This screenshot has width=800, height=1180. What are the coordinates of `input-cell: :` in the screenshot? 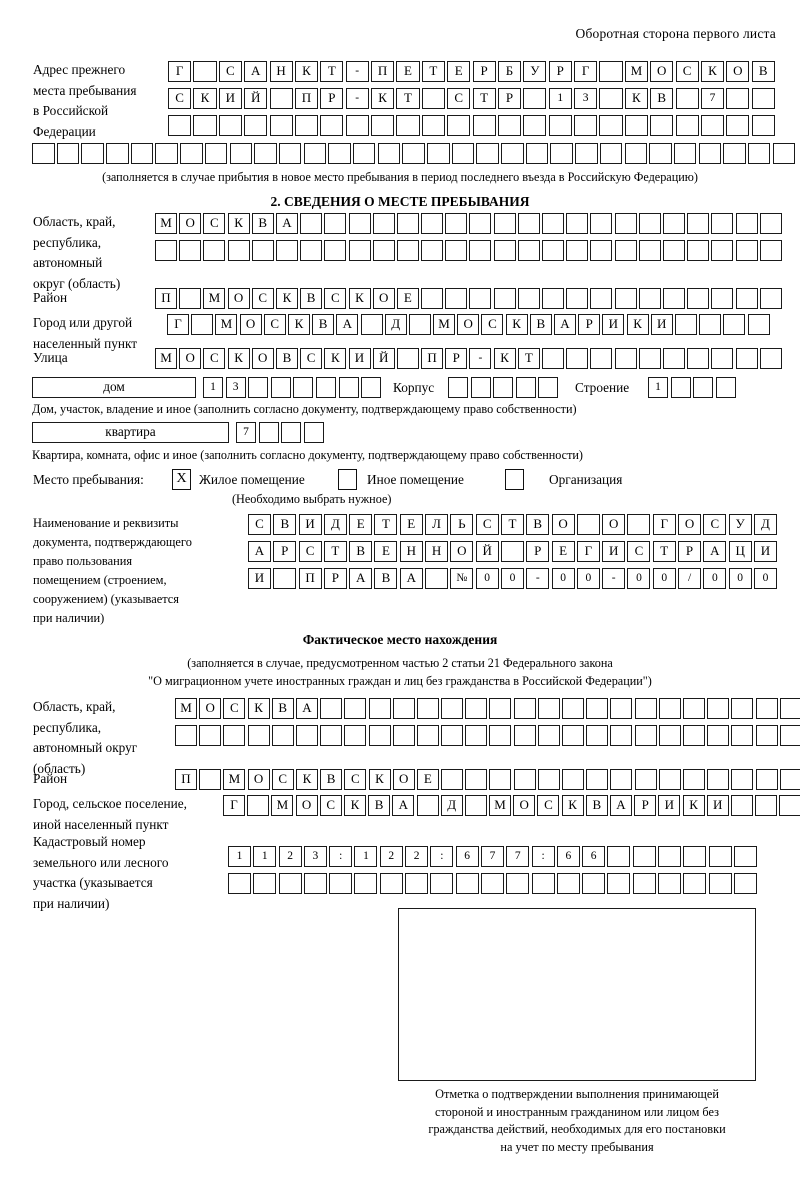 It's located at (442, 856).